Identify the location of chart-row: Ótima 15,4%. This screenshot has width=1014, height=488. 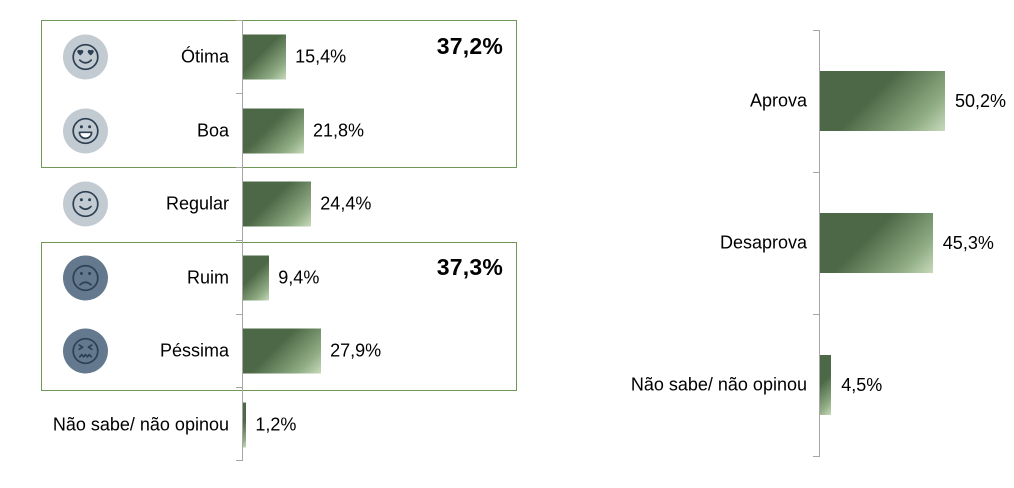
(260, 56).